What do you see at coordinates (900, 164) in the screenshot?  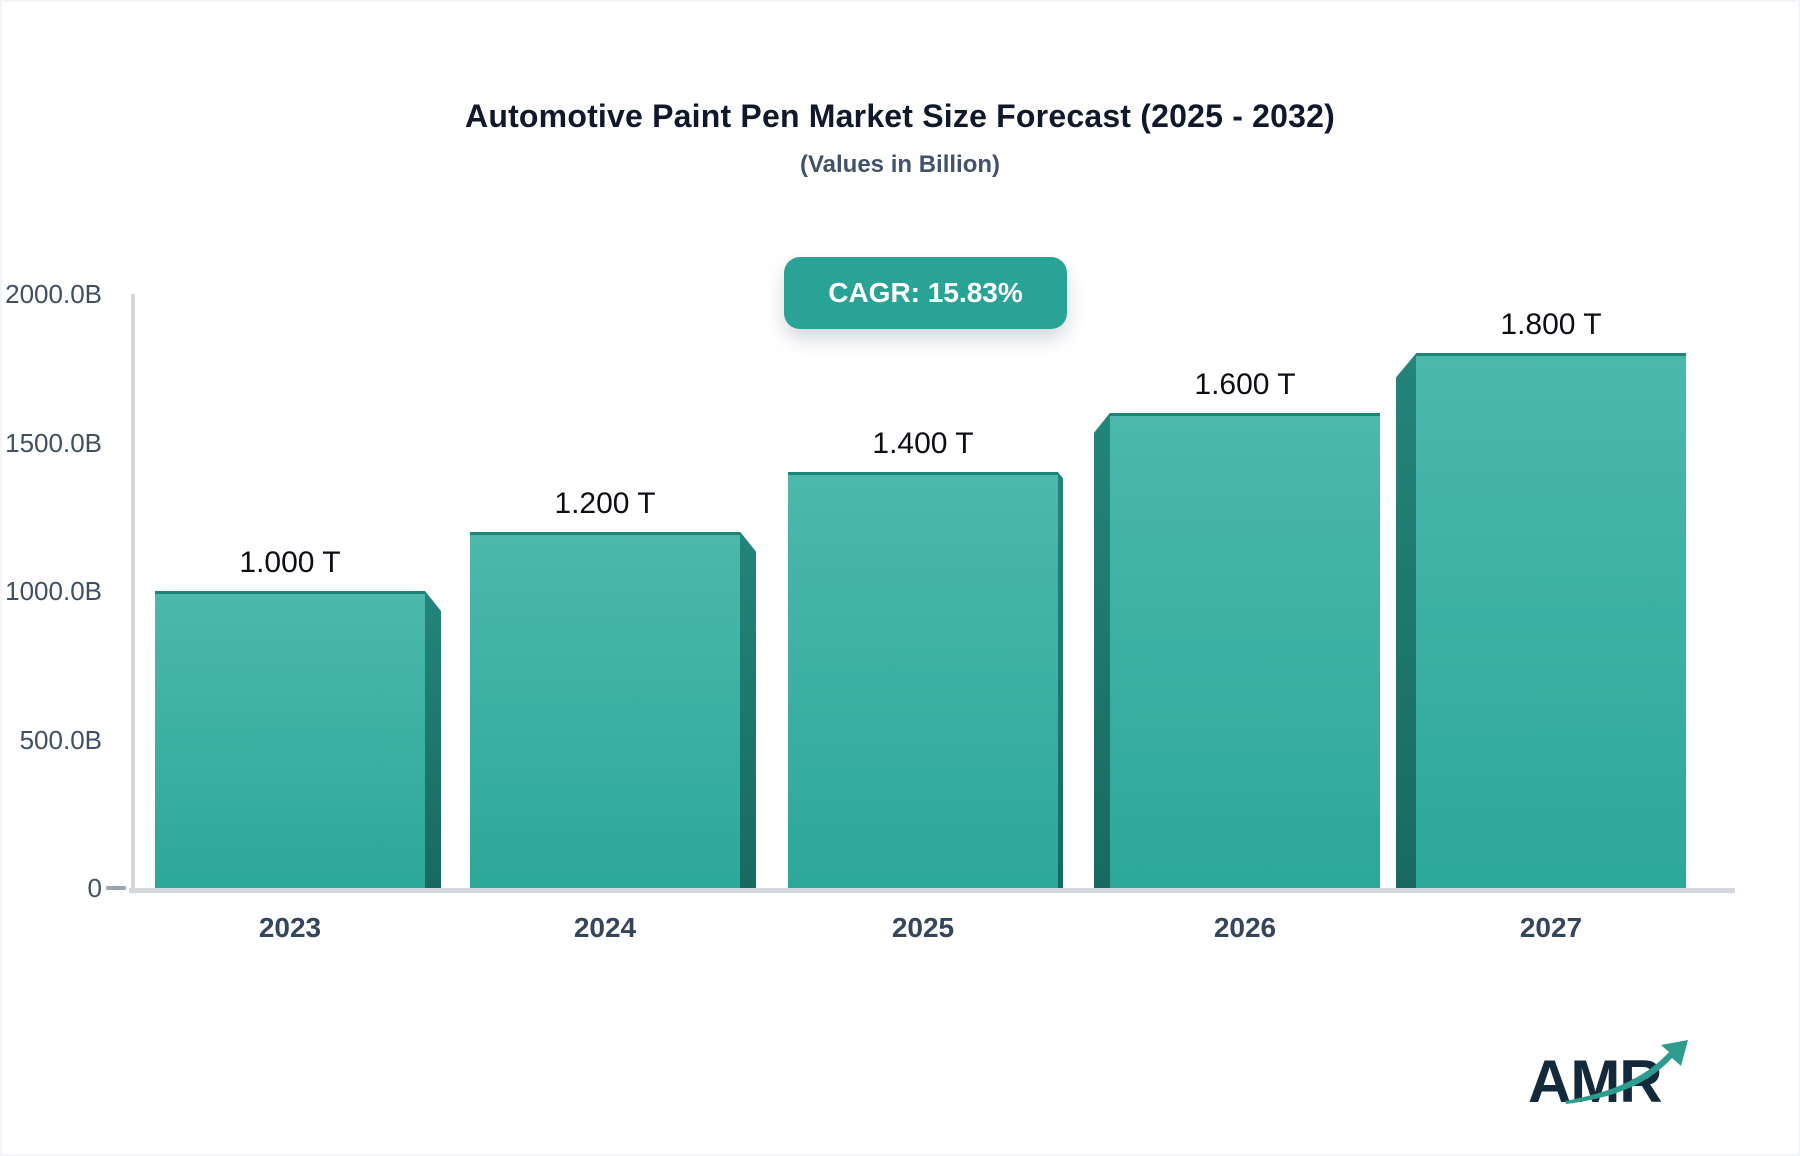 I see `chart-subtitle: (Values in Billion)` at bounding box center [900, 164].